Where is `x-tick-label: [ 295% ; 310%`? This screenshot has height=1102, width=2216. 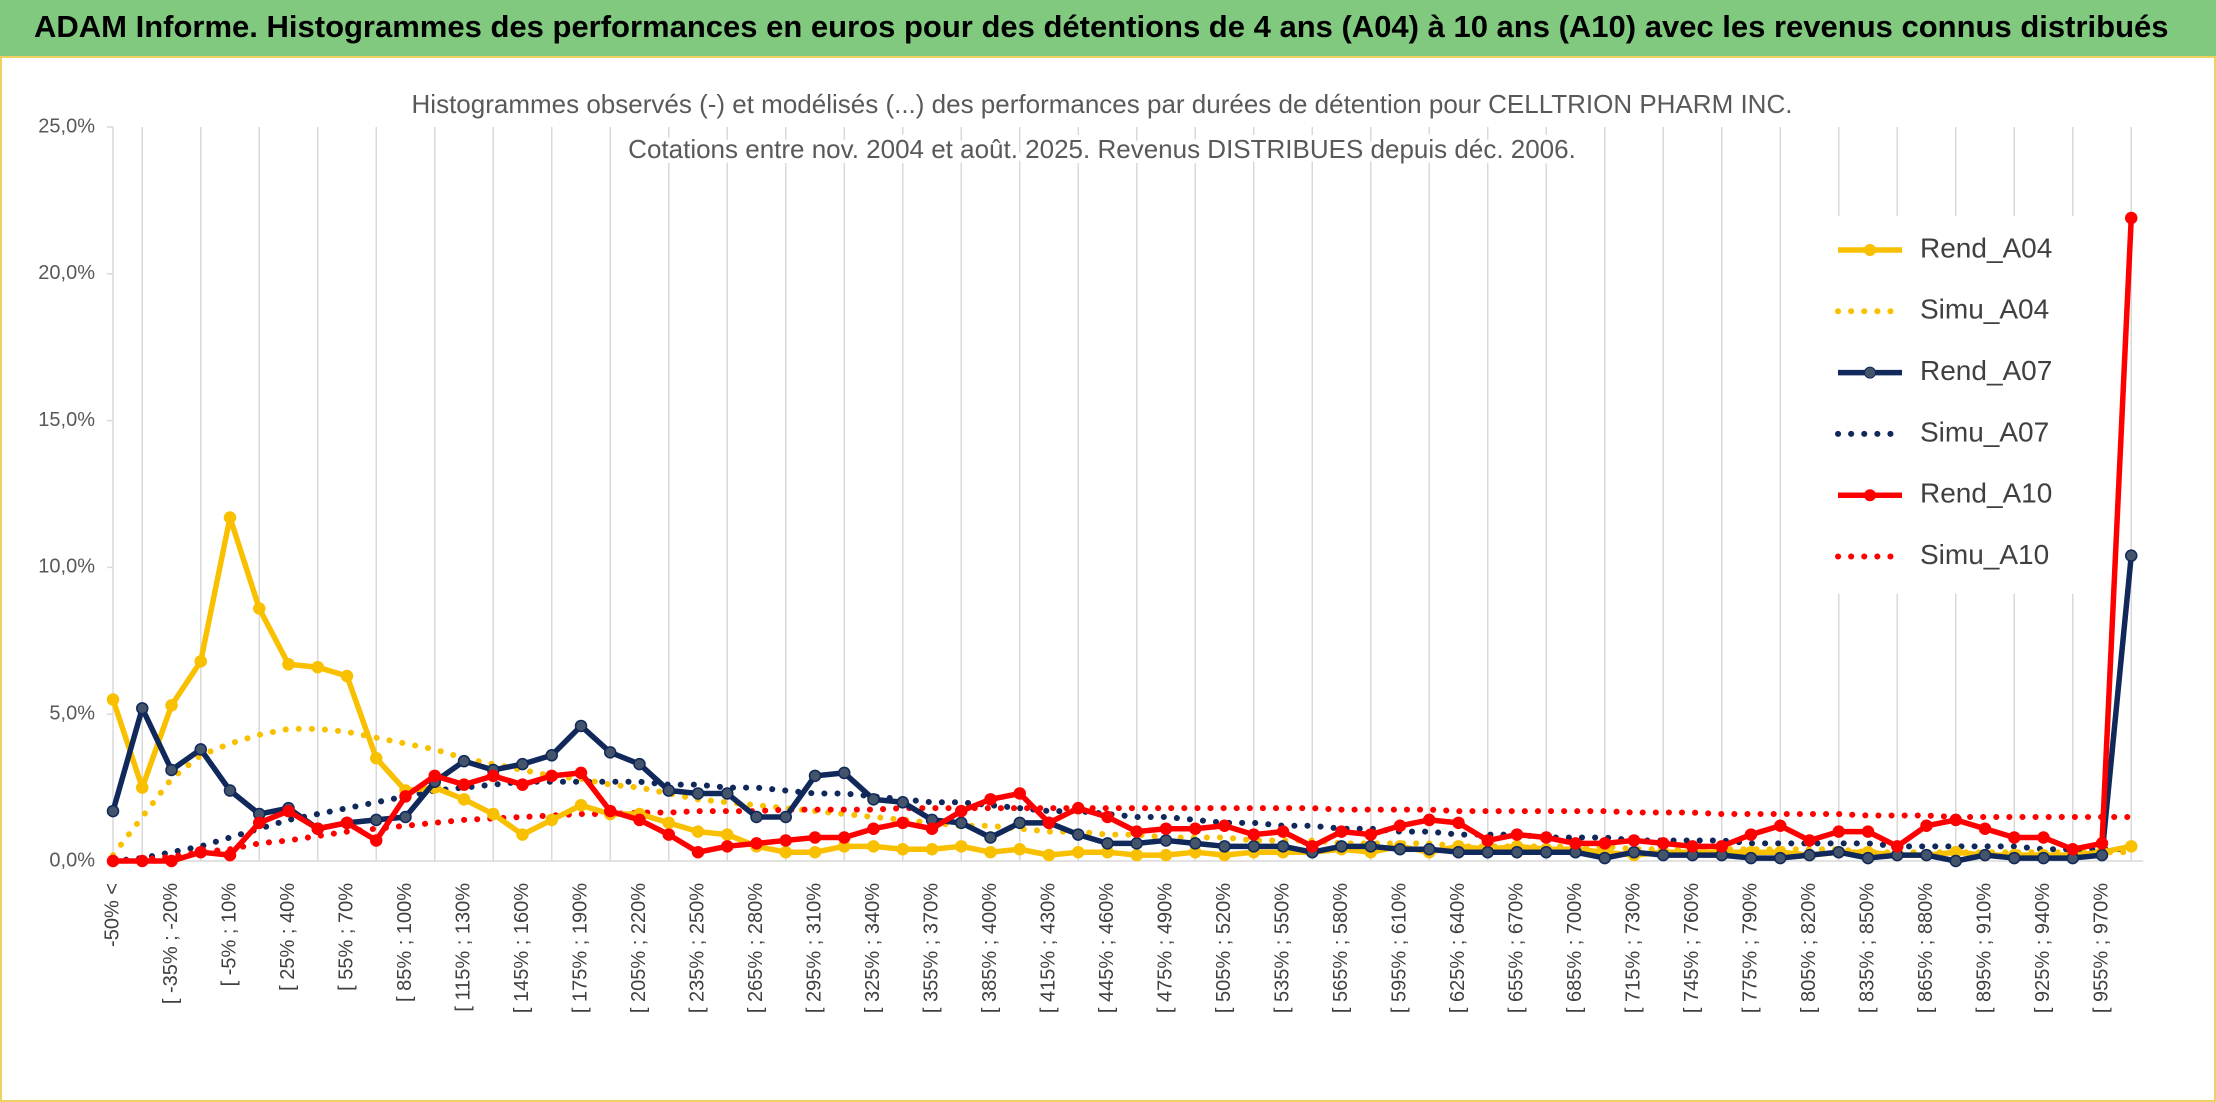 x-tick-label: [ 295% ; 310% is located at coordinates (814, 948).